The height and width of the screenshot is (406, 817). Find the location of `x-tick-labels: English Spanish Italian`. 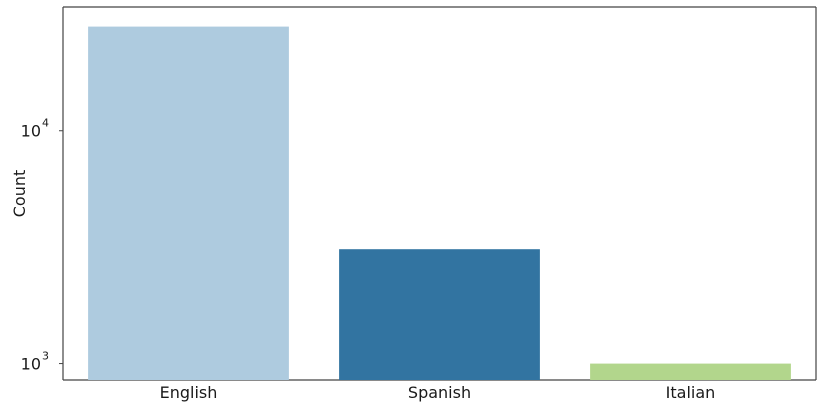

x-tick-labels: English Spanish Italian is located at coordinates (438, 392).